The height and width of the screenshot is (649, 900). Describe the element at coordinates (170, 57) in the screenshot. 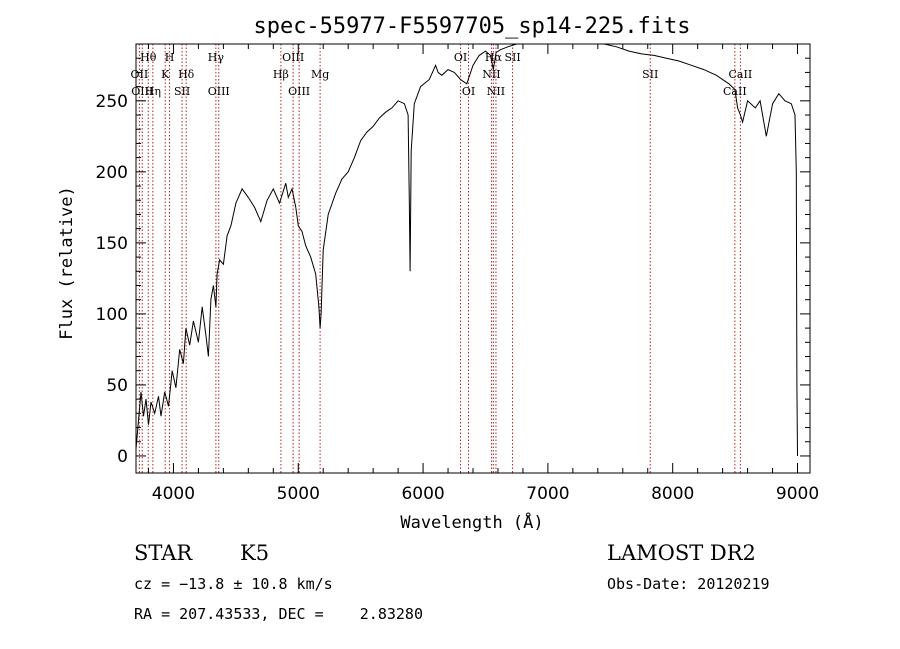

I see `emission-line-label: H` at that location.